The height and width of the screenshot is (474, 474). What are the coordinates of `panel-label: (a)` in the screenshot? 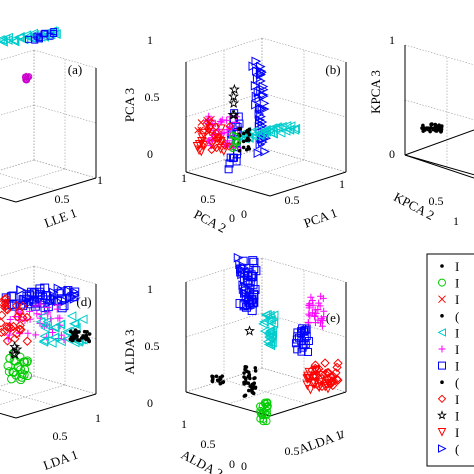 It's located at (75, 69).